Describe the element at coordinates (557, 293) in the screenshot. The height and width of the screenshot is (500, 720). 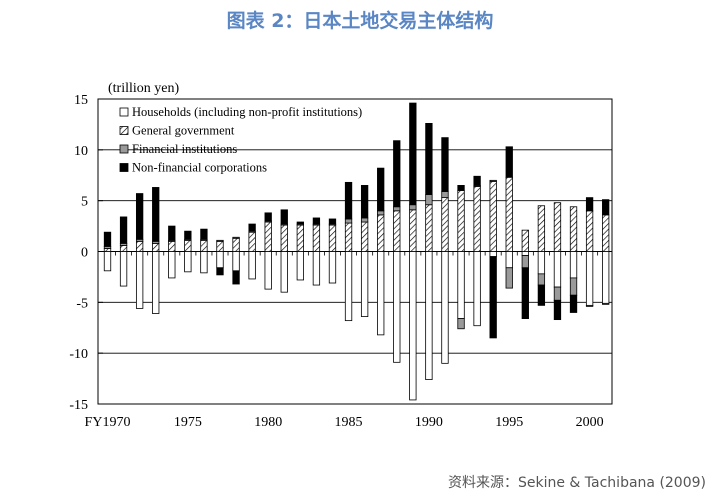
I see `bar-gray-1998` at that location.